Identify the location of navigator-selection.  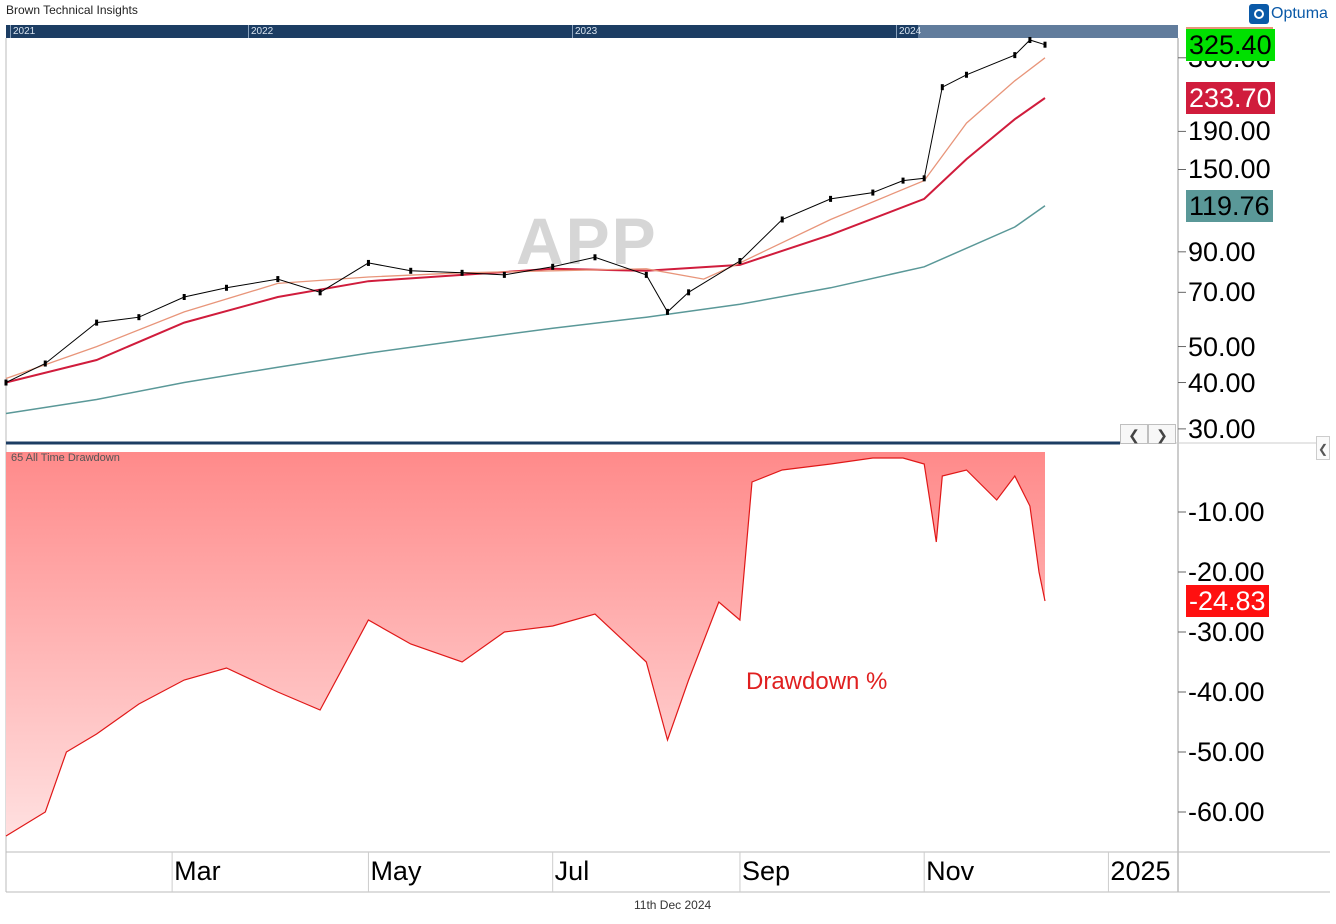
(1048, 31).